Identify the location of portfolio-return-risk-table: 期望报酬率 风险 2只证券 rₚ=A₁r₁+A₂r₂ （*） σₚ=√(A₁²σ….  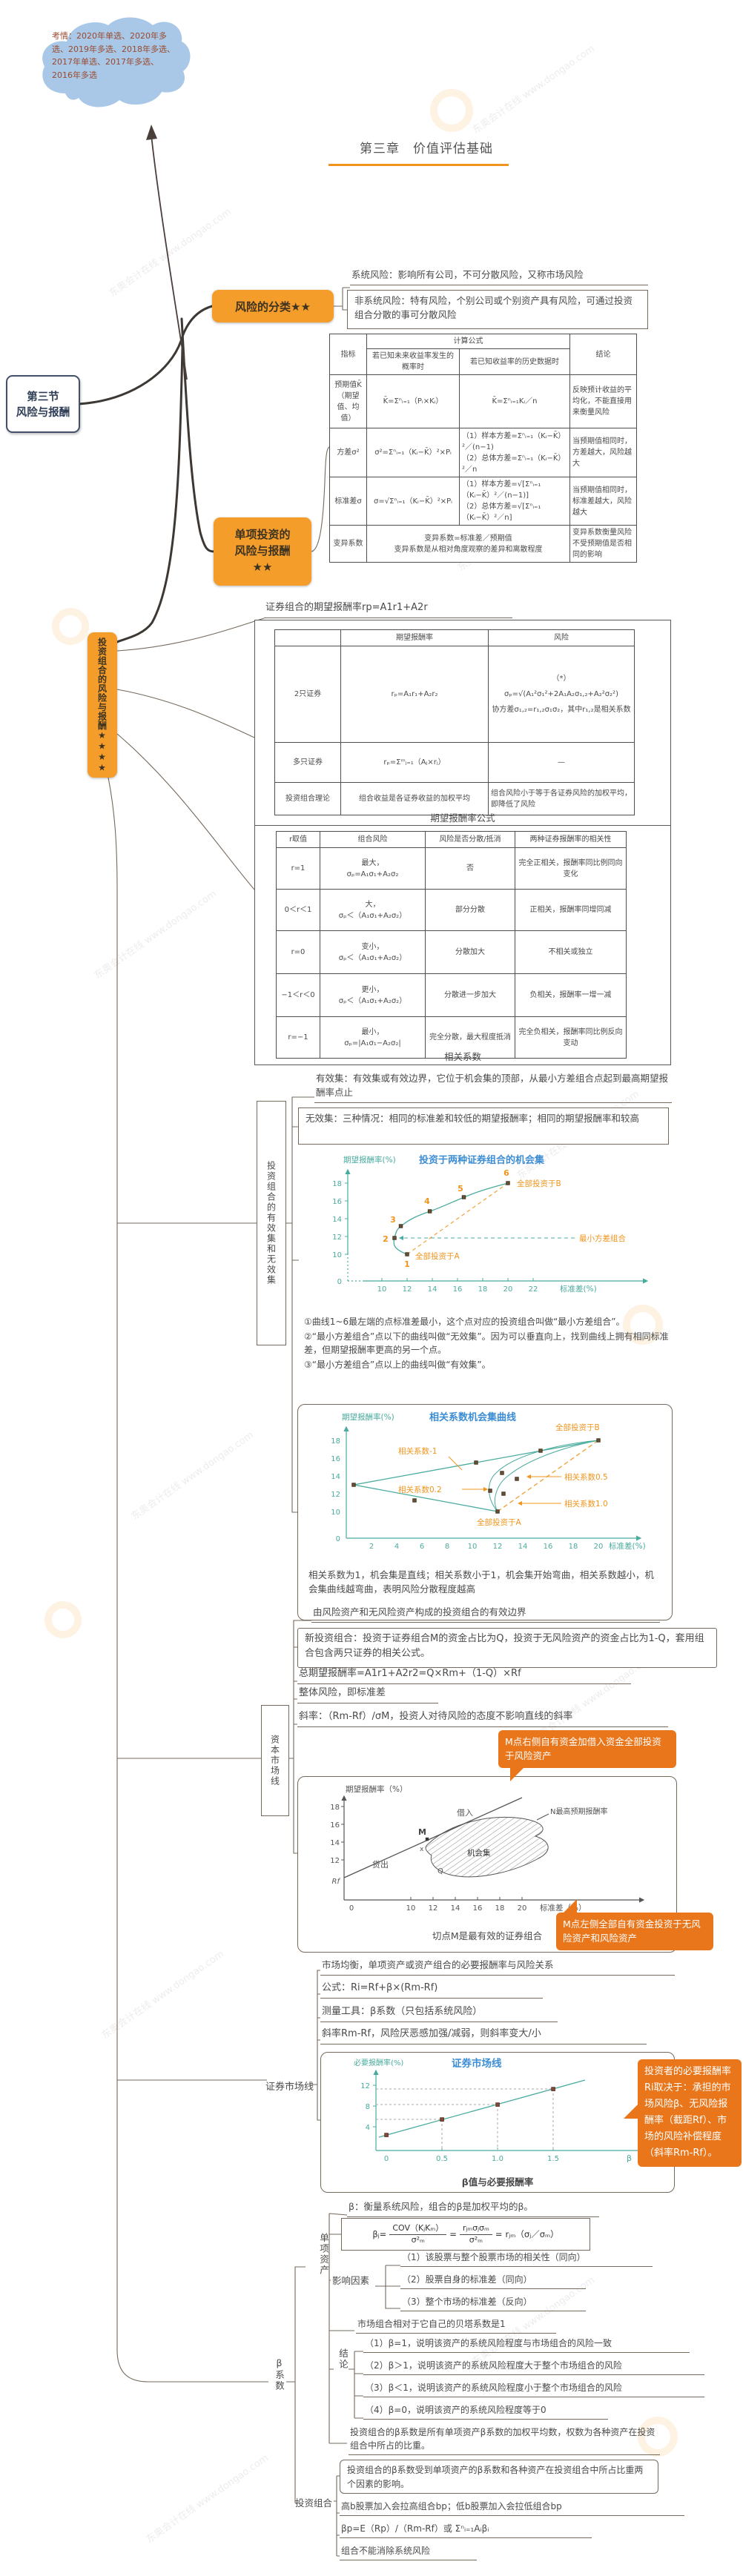
(455, 722).